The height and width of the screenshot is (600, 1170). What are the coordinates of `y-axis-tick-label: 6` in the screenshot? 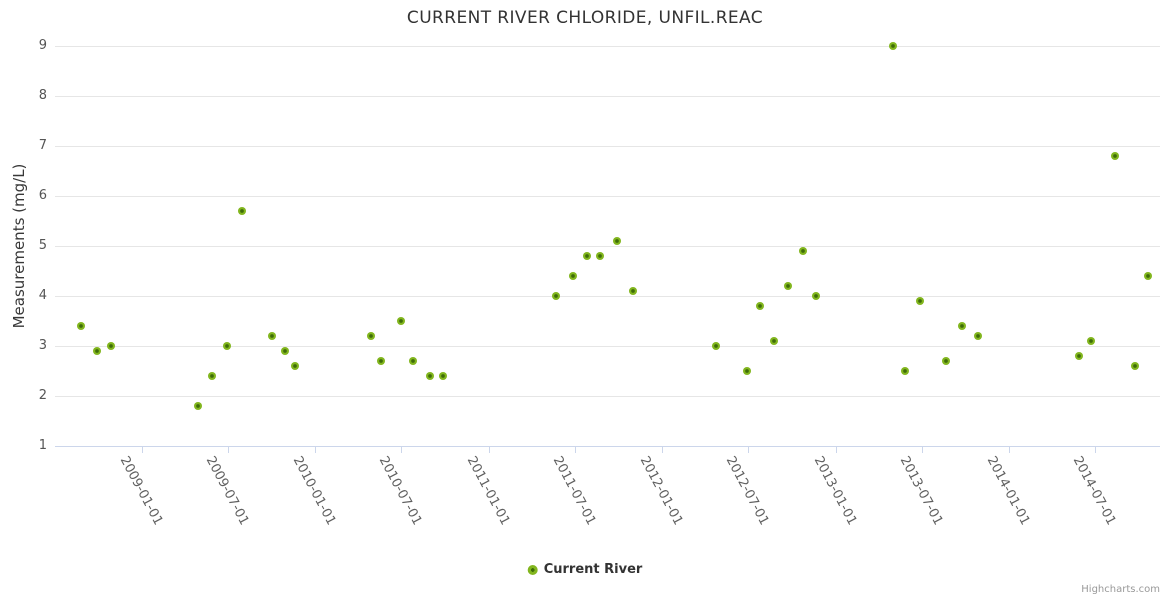 It's located at (42, 195).